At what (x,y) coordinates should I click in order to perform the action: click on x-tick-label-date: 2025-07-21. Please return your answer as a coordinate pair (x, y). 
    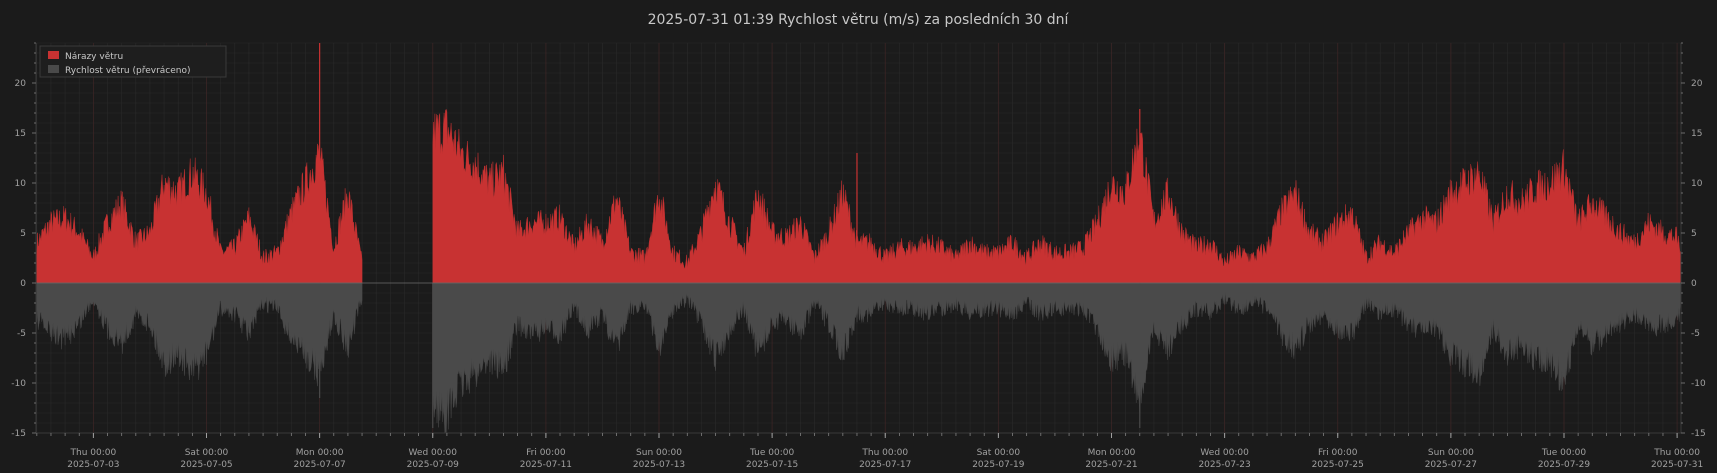
    Looking at the image, I should click on (1111, 465).